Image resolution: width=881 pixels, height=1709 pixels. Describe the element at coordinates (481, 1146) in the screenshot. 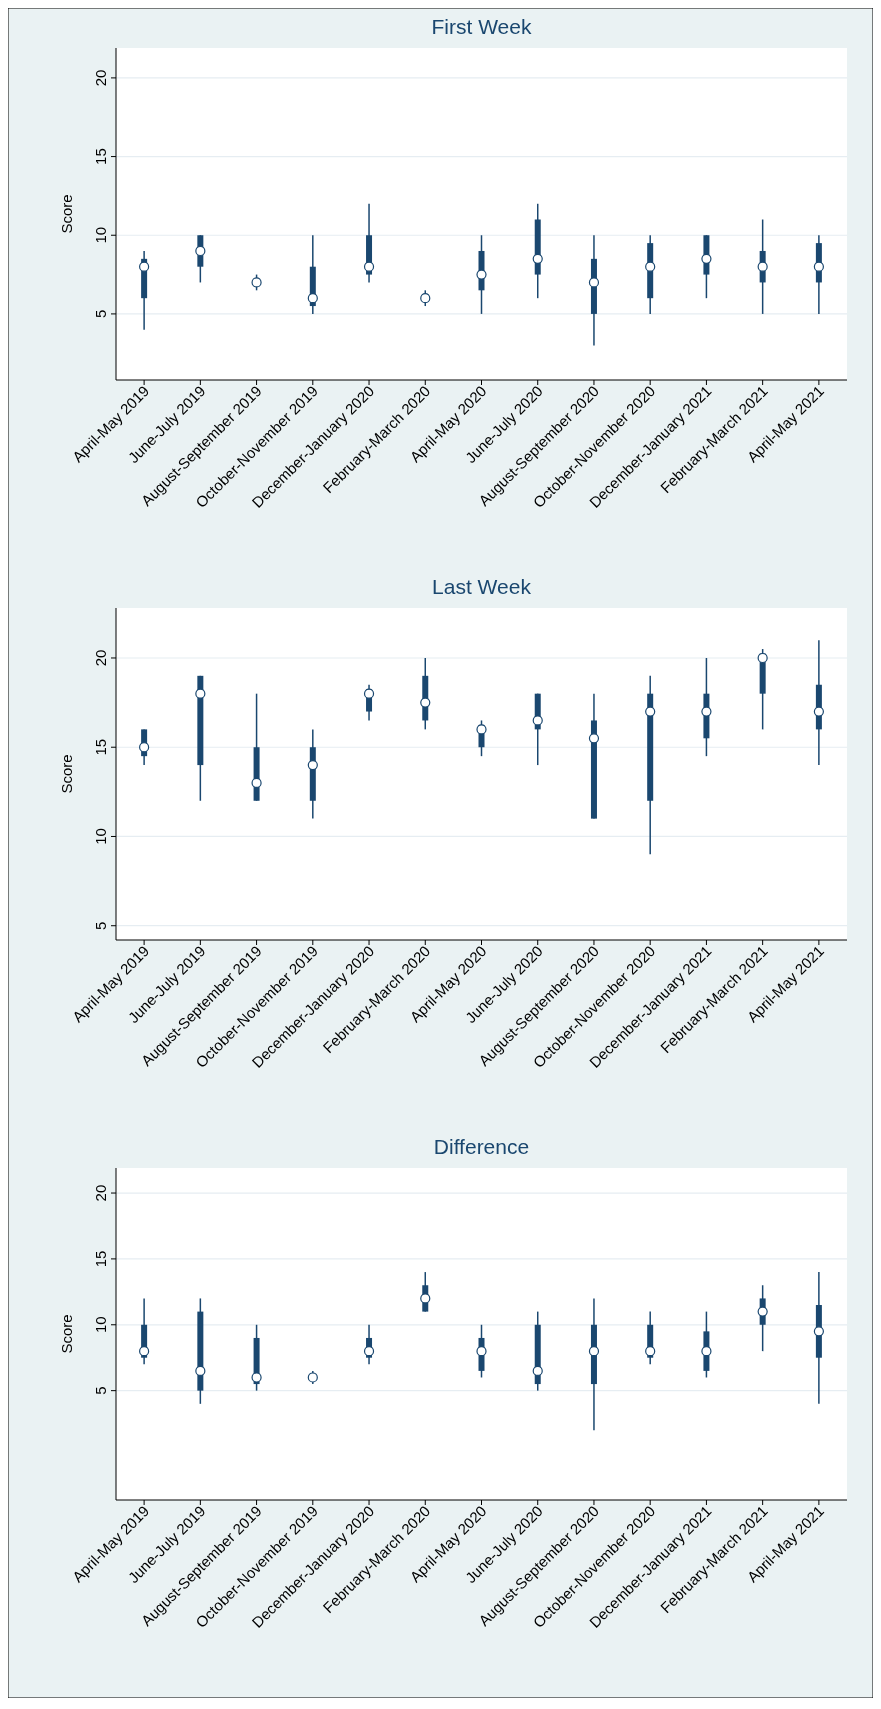

I see `chart-title: Difference` at that location.